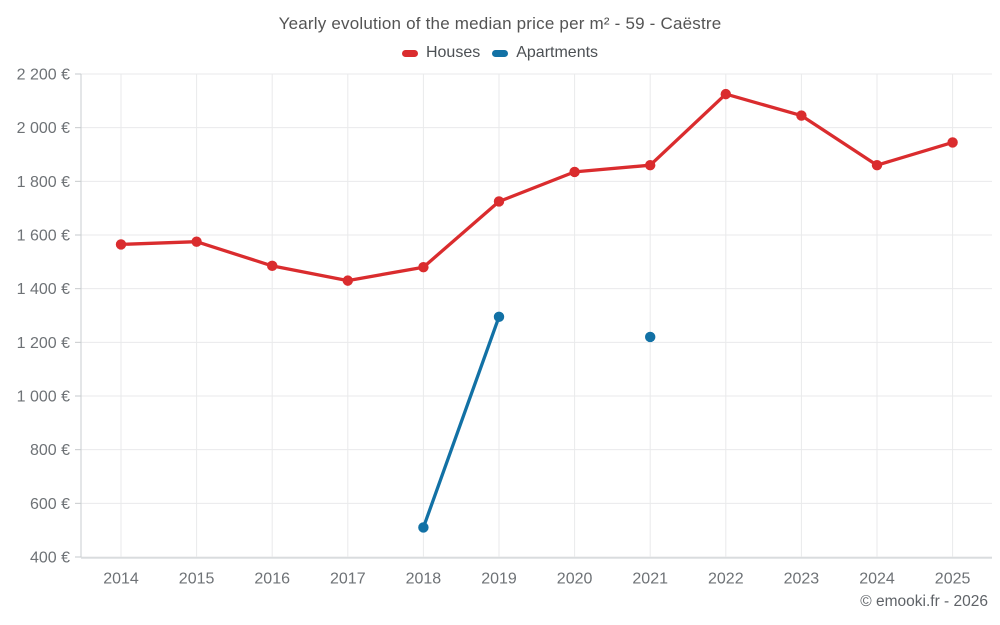 This screenshot has width=1000, height=625. What do you see at coordinates (43, 236) in the screenshot?
I see `y-tick-label: 1 600 €` at bounding box center [43, 236].